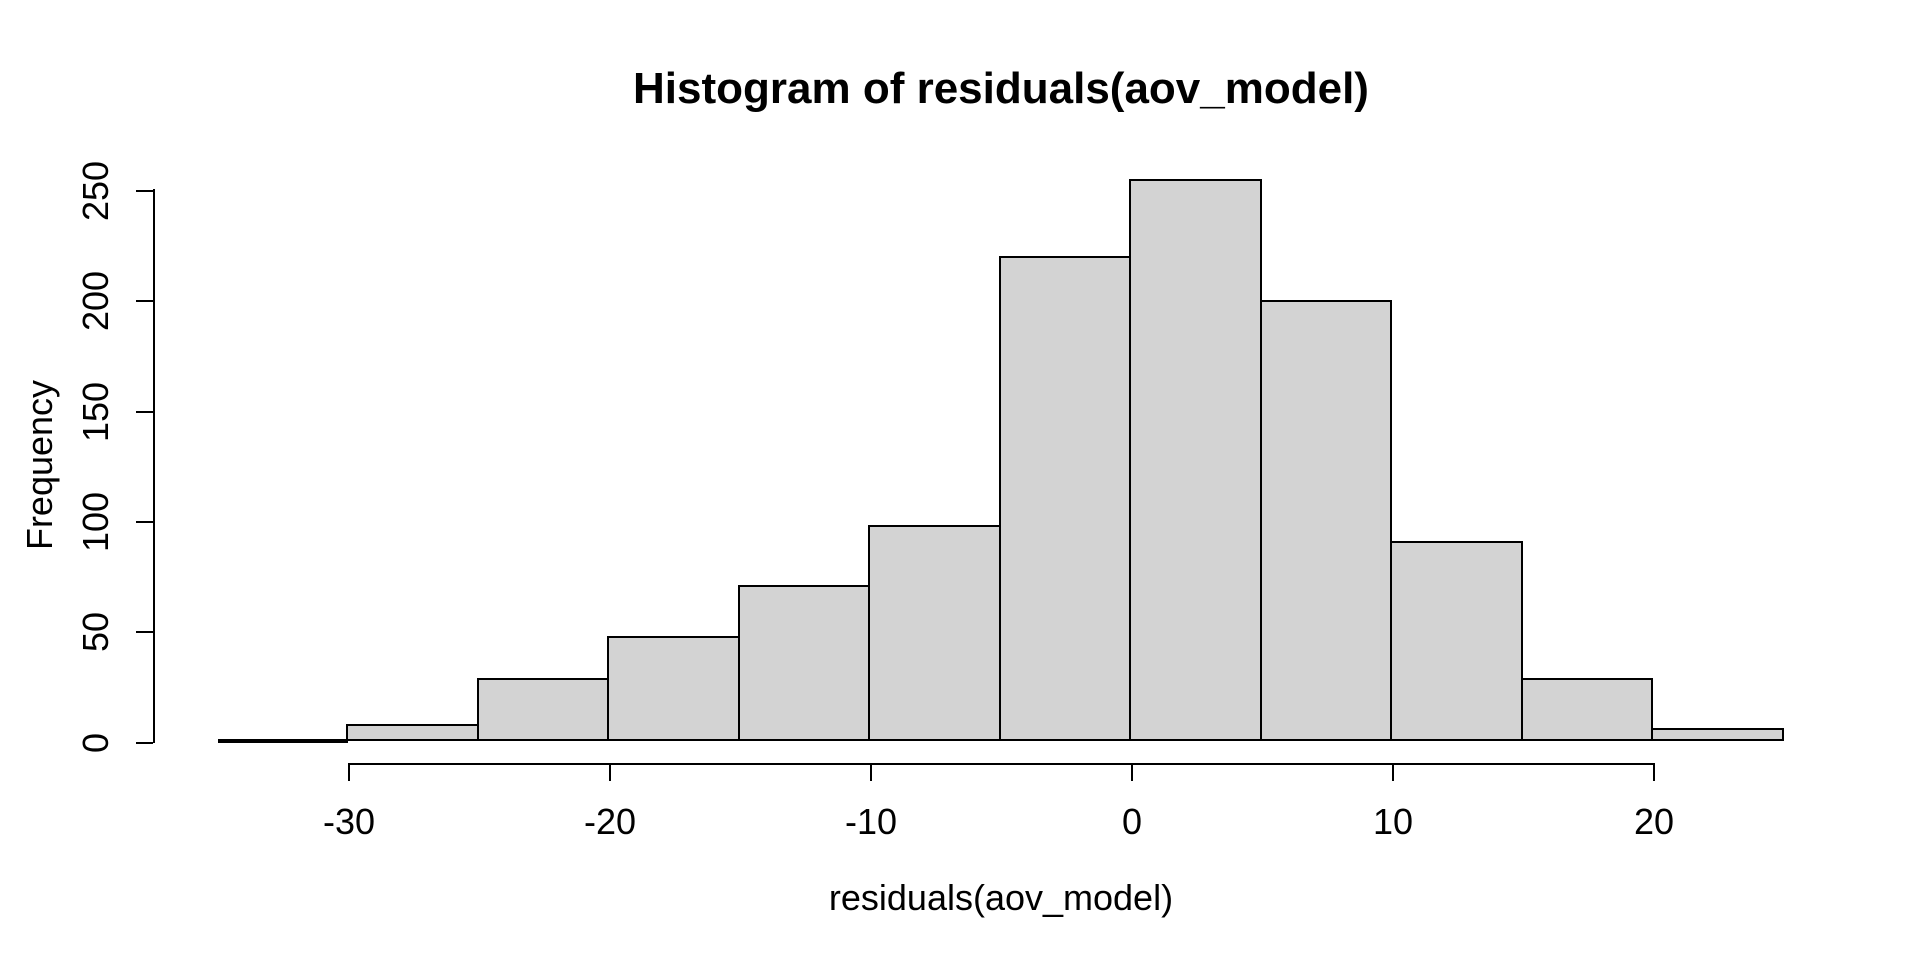 This screenshot has width=1920, height=960. Describe the element at coordinates (871, 821) in the screenshot. I see `x-tick-label: -10` at that location.